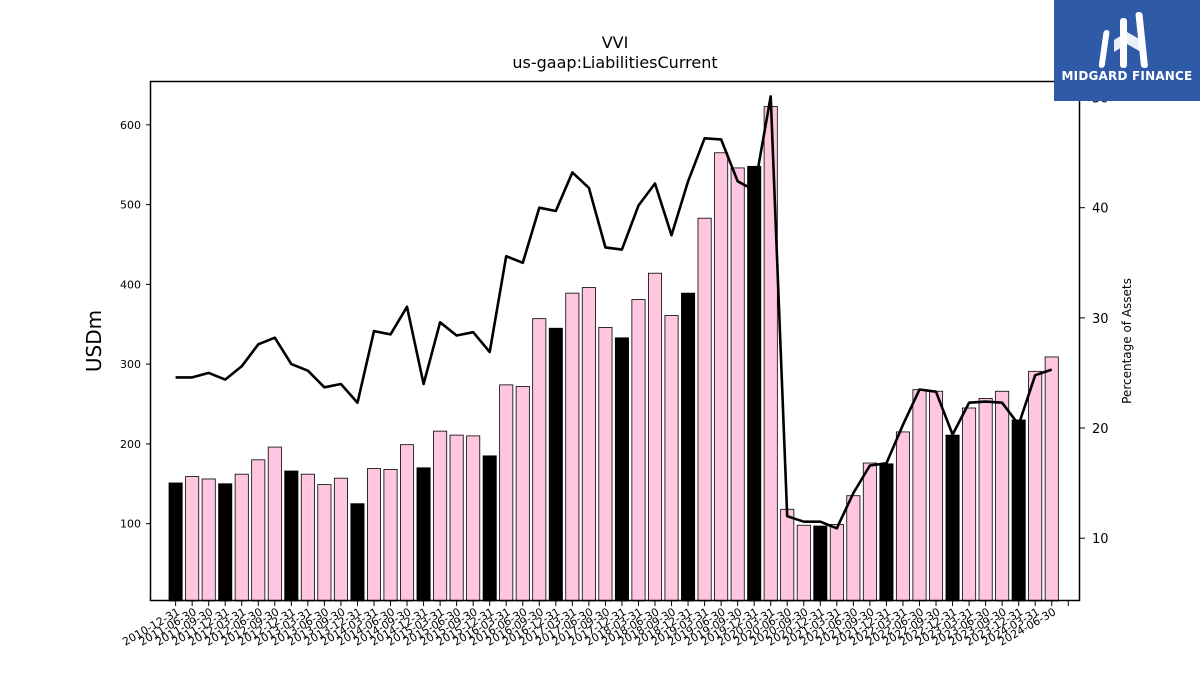  I want to click on y2-tick-label: 30, so click(1100, 319).